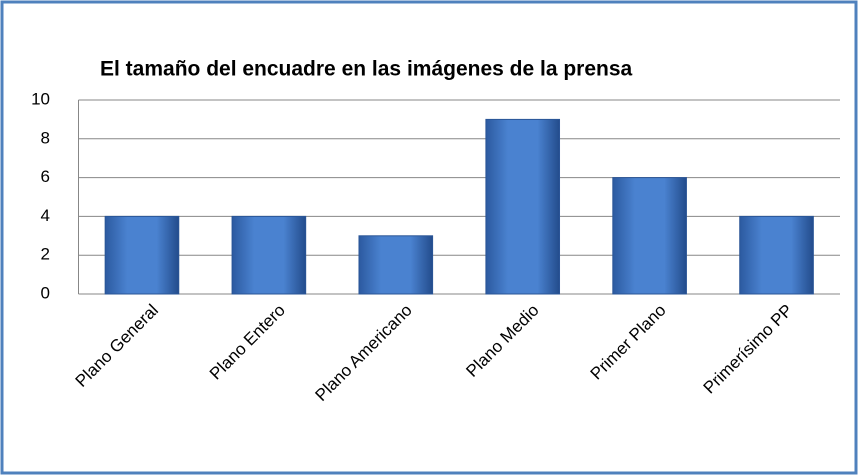 The image size is (858, 475). I want to click on y-tick-label: 2, so click(45, 254).